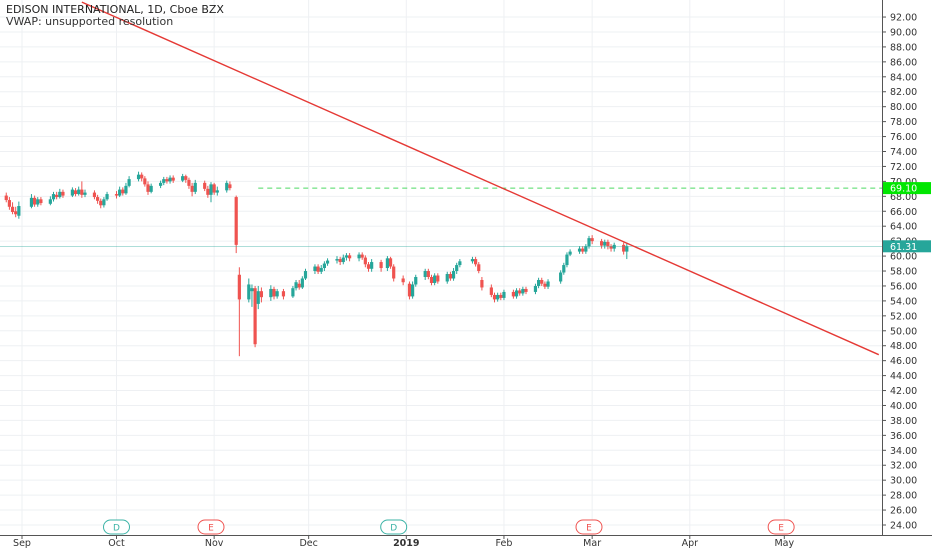 The height and width of the screenshot is (550, 932). I want to click on price-tick-label: 72.00, so click(903, 167).